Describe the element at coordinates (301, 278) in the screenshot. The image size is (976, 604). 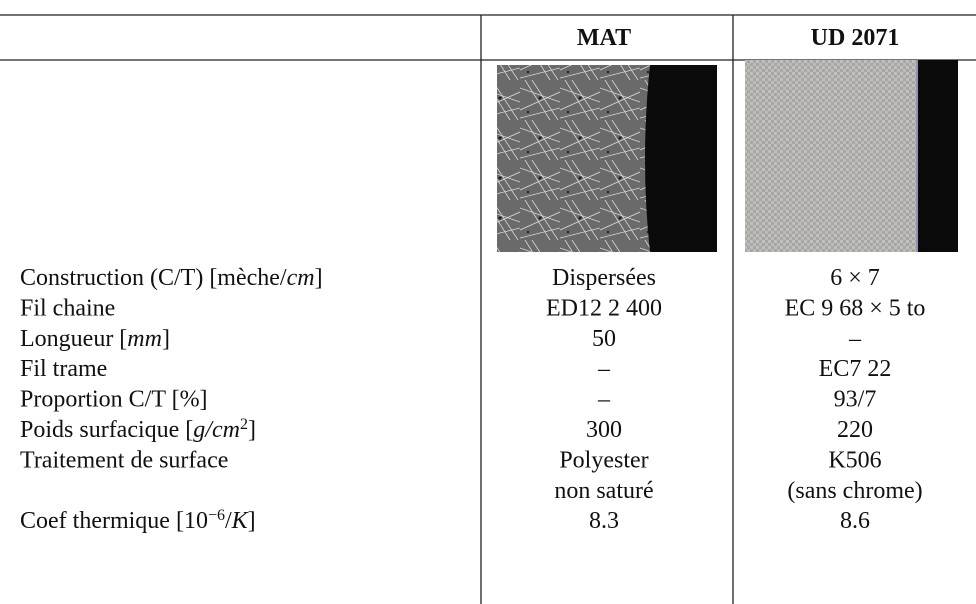
I see `label-part: cm` at that location.